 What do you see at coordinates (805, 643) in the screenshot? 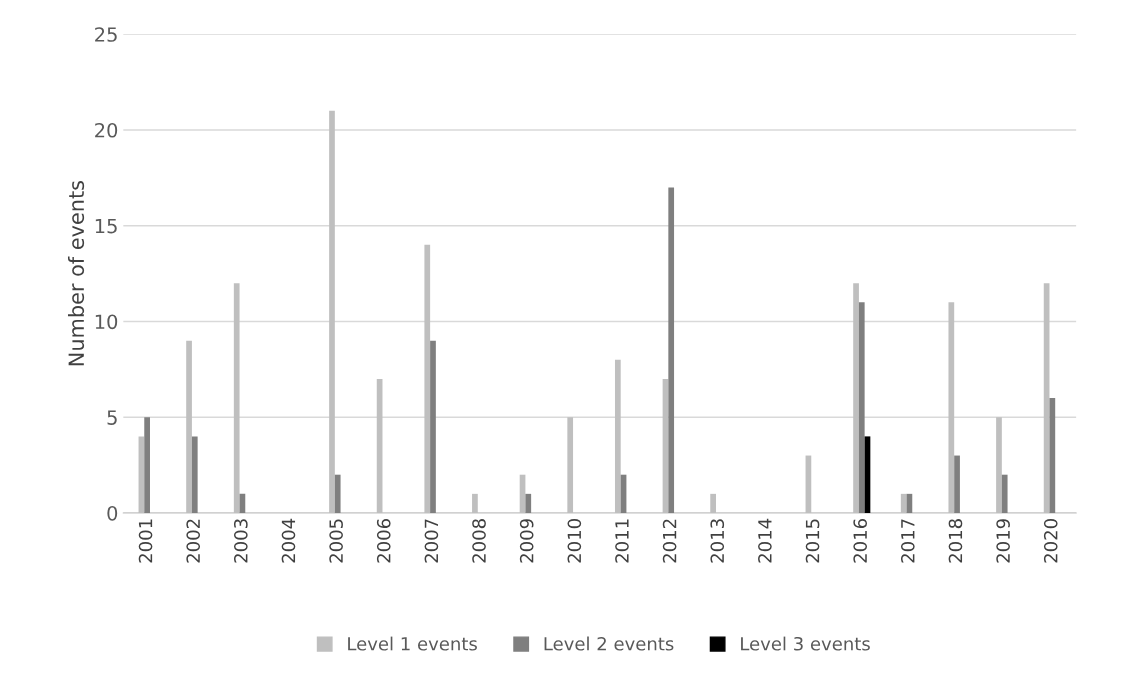
I see `legend-label: Level 3 events` at bounding box center [805, 643].